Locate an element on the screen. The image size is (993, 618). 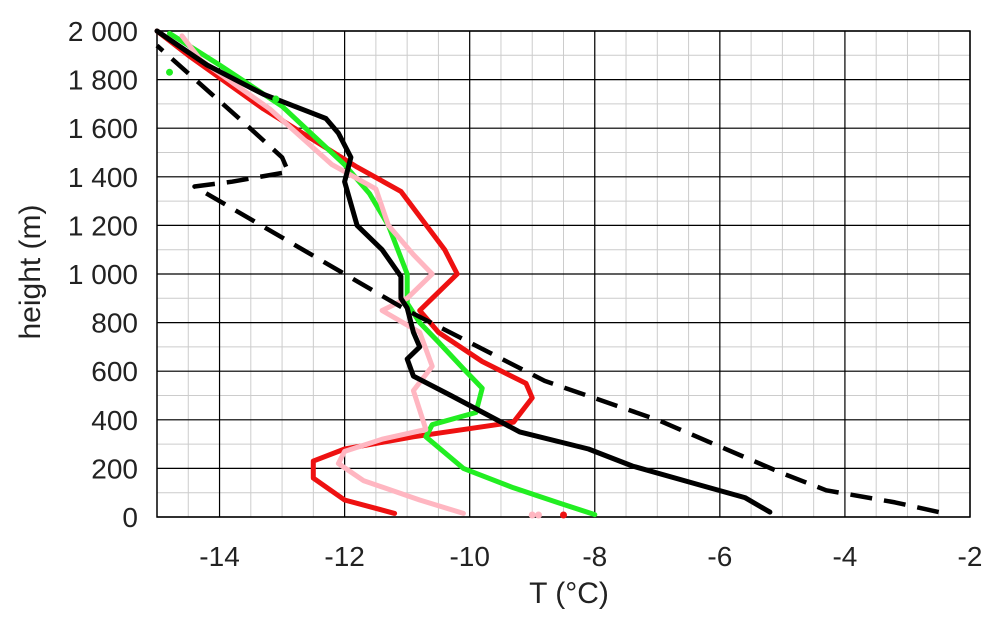
y-tick-label: 1 600 is located at coordinates (103, 128).